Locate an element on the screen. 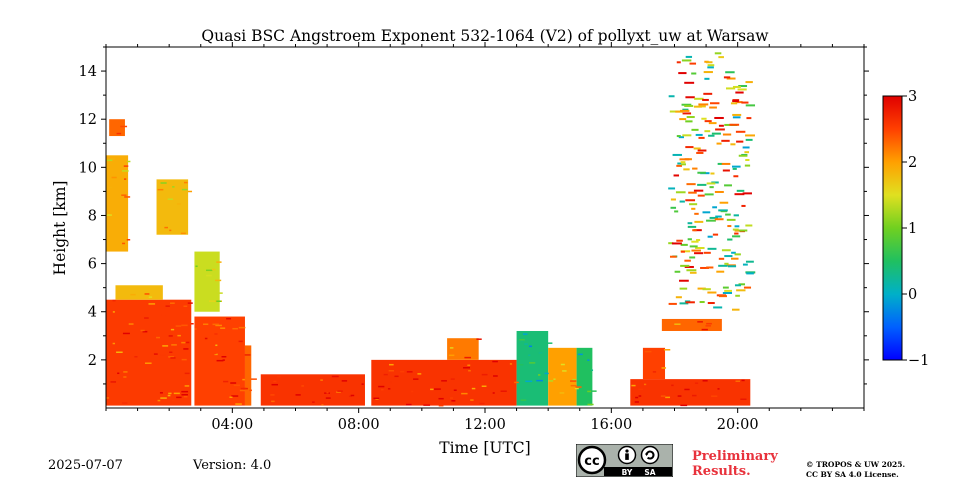 Image resolution: width=960 pixels, height=480 pixels. y-tick-label: 2 is located at coordinates (92, 361).